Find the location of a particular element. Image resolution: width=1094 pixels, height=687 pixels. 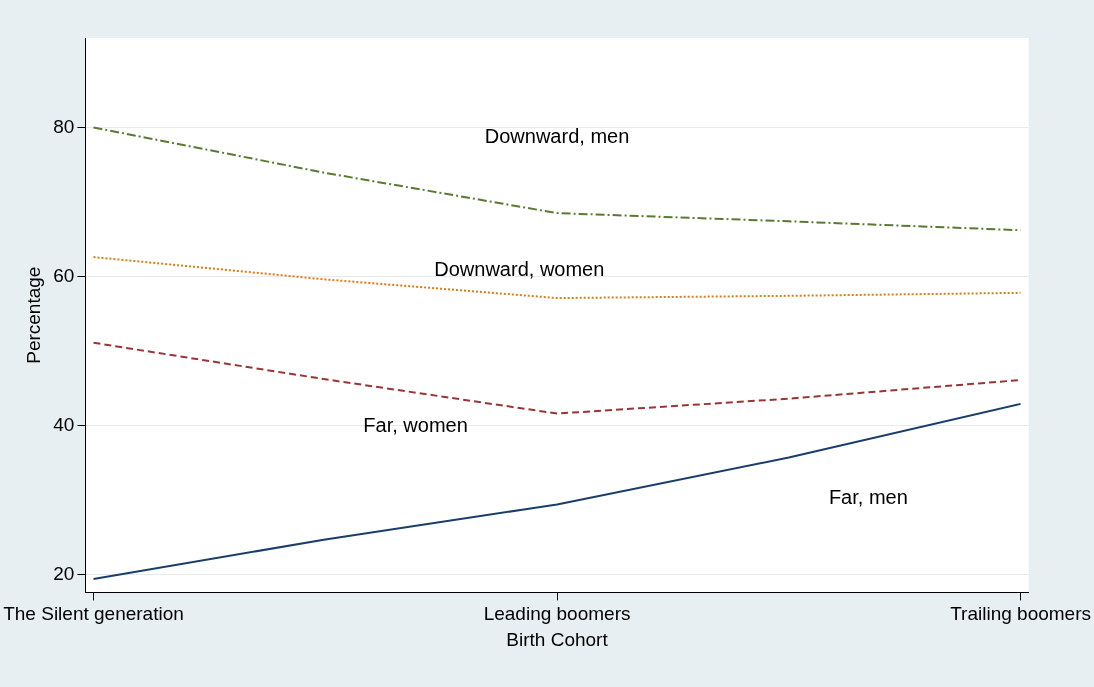

x-tick-label: Trailing boomers is located at coordinates (1020, 614).